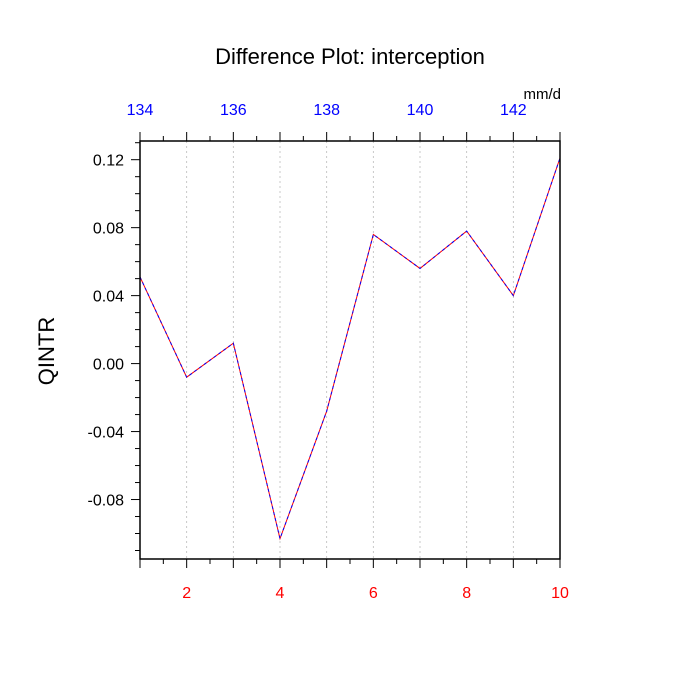  I want to click on x-tick-label: 2, so click(186, 593).